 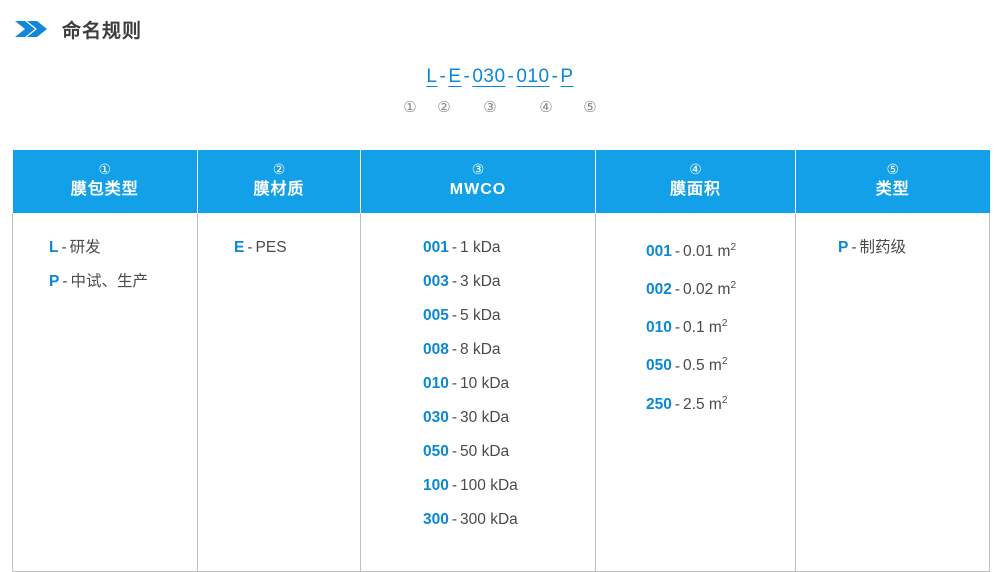 What do you see at coordinates (54, 247) in the screenshot?
I see `entry-code: L` at bounding box center [54, 247].